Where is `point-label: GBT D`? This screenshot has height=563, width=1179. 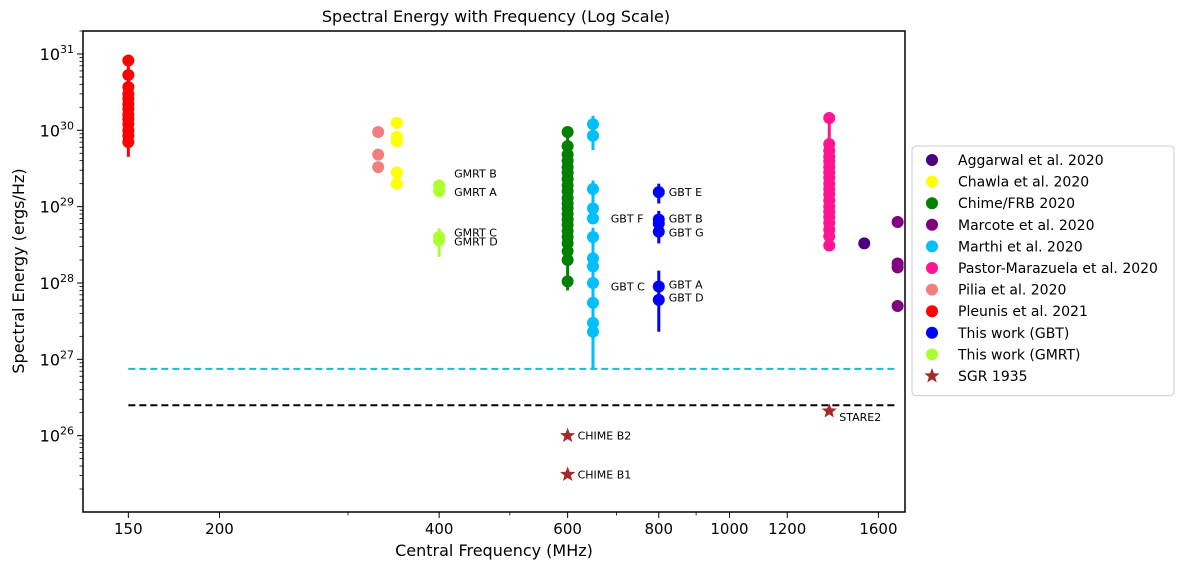 point-label: GBT D is located at coordinates (686, 297).